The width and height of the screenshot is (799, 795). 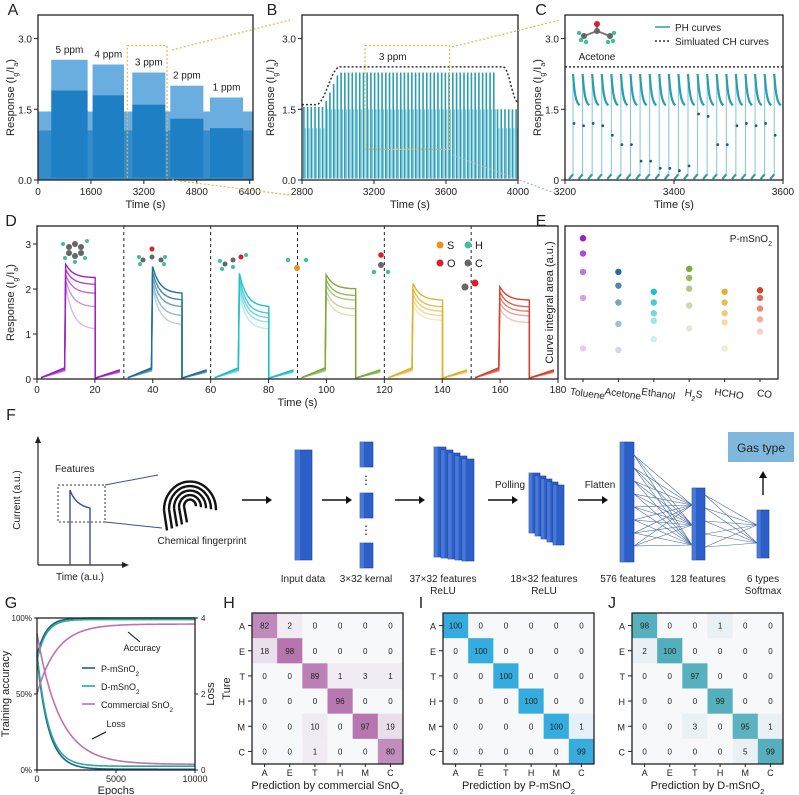 What do you see at coordinates (227, 688) in the screenshot?
I see `matrix-y-label: Ture` at bounding box center [227, 688].